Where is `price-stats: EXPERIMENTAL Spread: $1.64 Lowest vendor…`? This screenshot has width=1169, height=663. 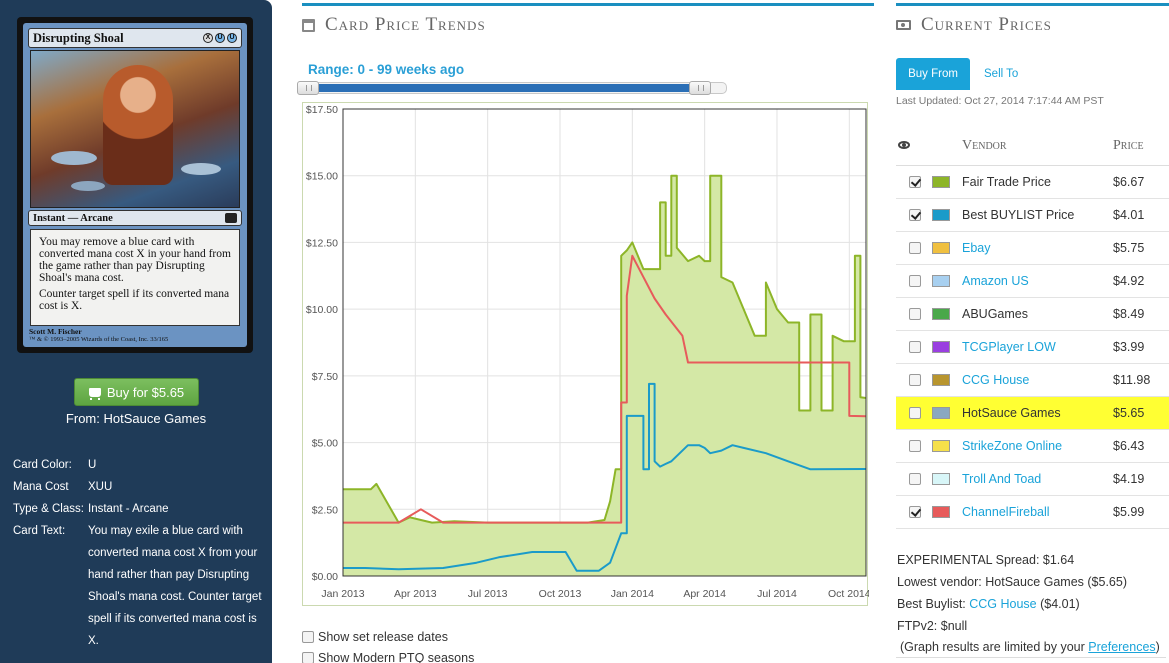 price-stats: EXPERIMENTAL Spread: $1.64 Lowest vendor… is located at coordinates (1012, 593).